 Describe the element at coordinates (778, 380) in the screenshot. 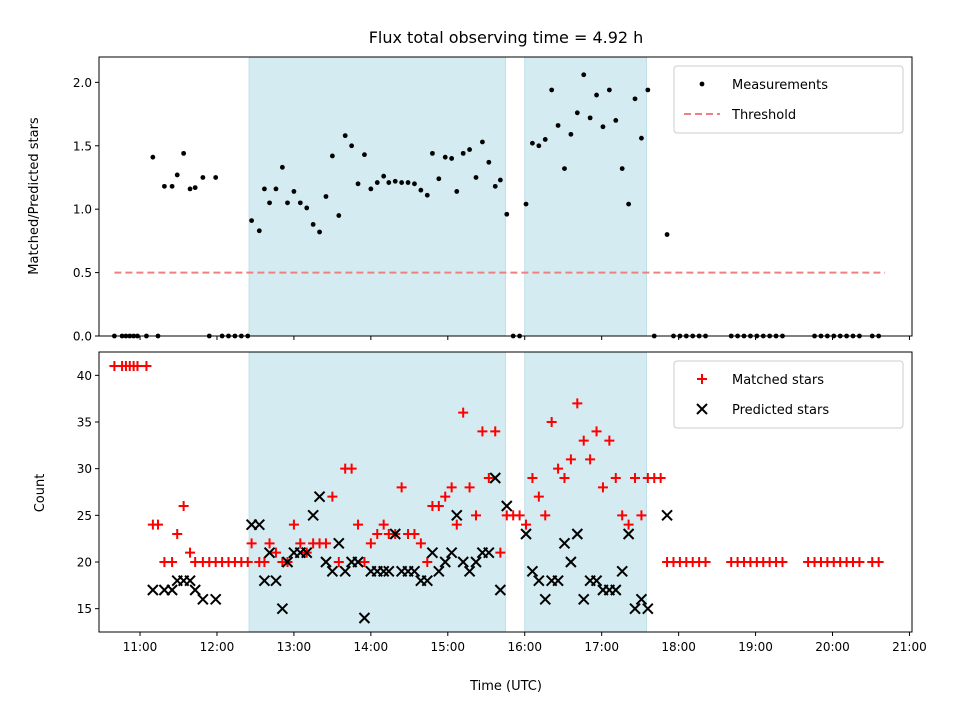

I see `legend-label: Matched stars` at that location.